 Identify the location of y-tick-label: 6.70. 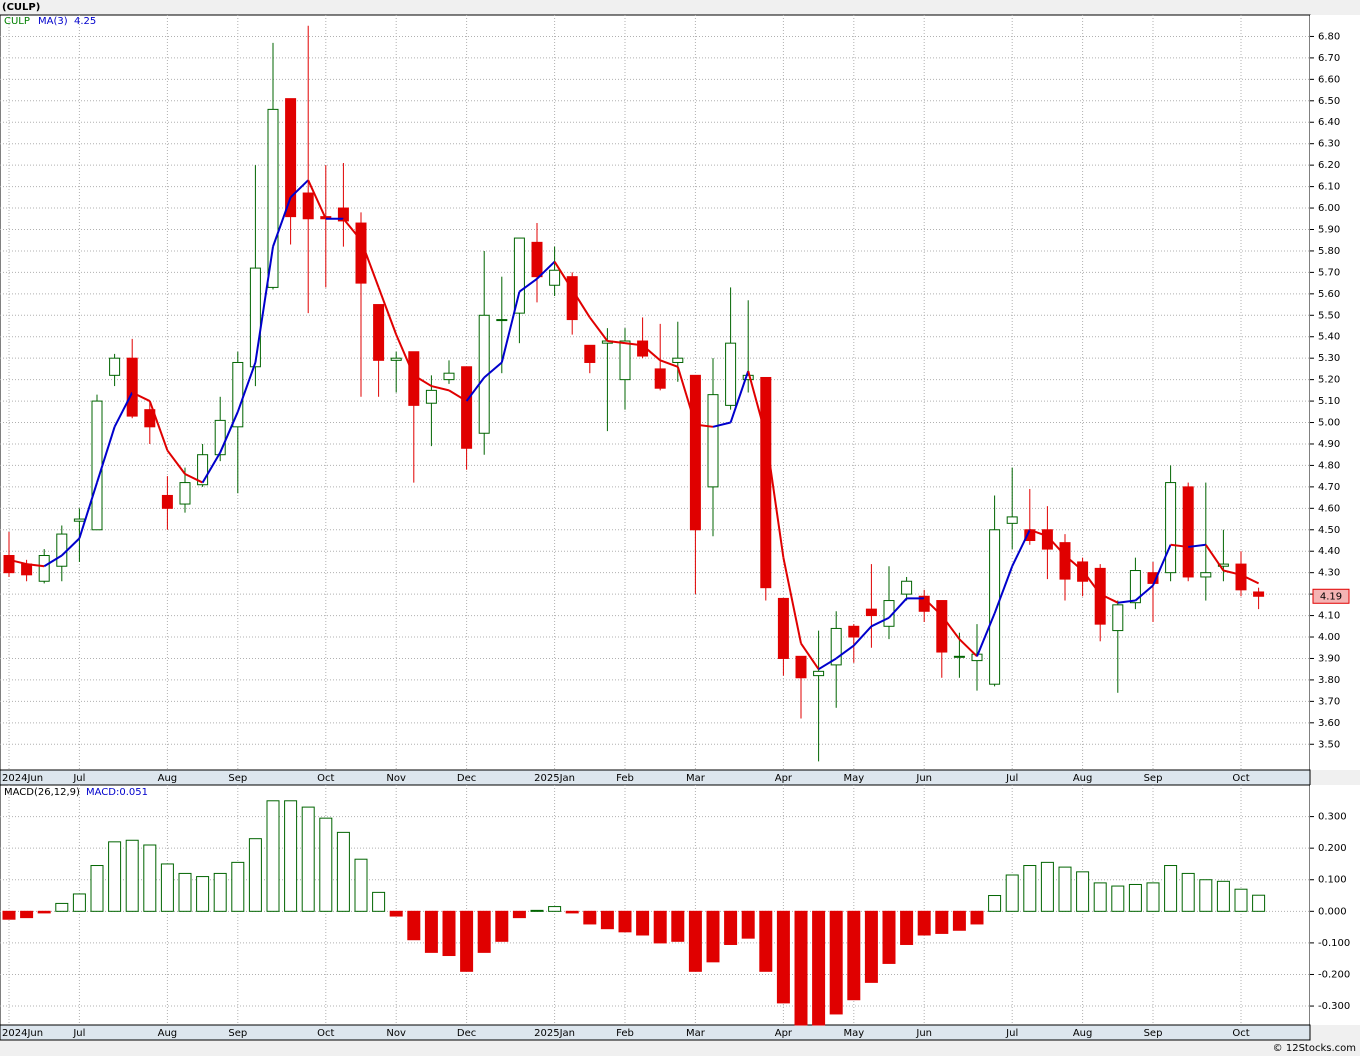
(1329, 58).